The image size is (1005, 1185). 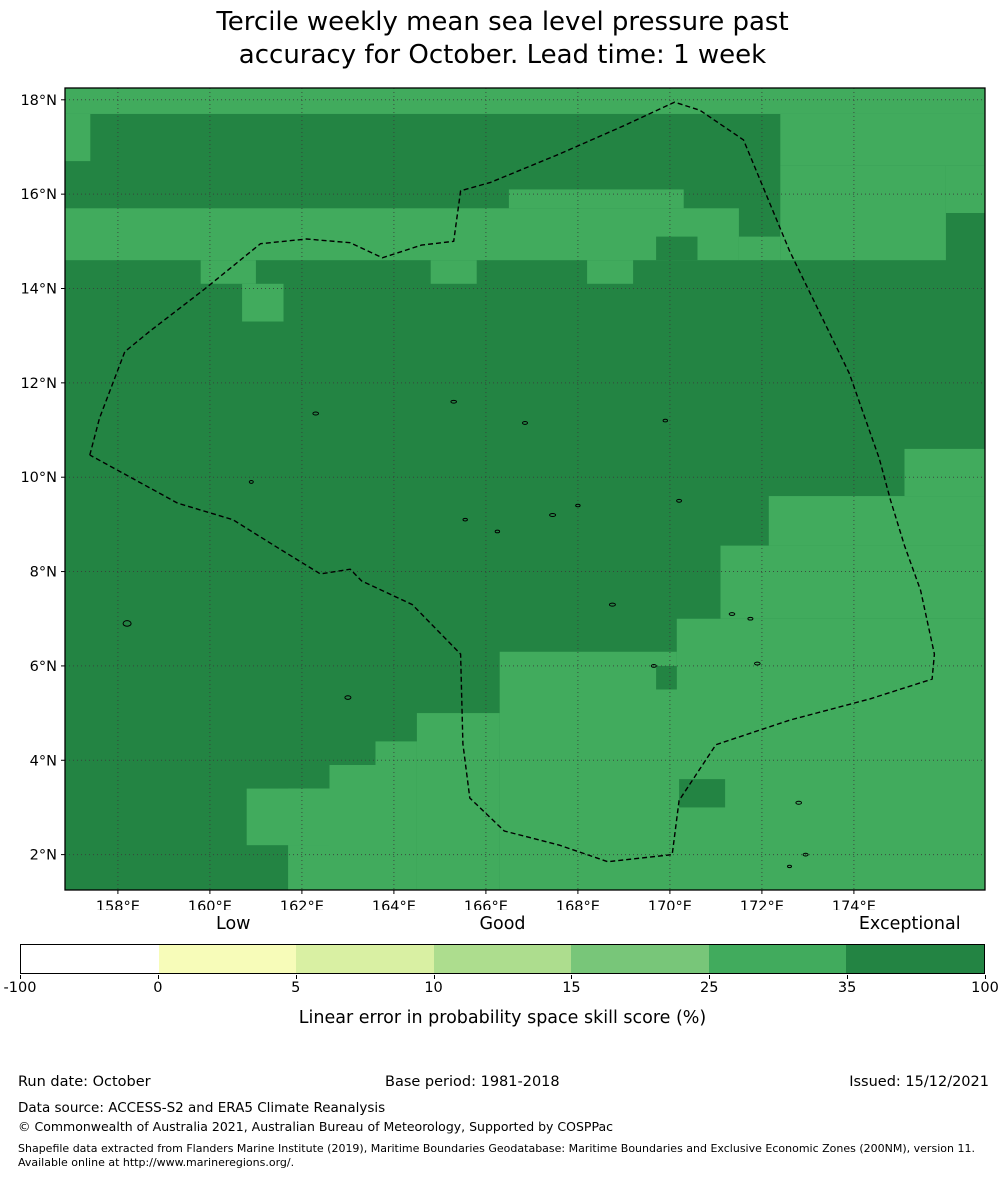 What do you see at coordinates (38, 384) in the screenshot?
I see `y-tick-label: 12°N` at bounding box center [38, 384].